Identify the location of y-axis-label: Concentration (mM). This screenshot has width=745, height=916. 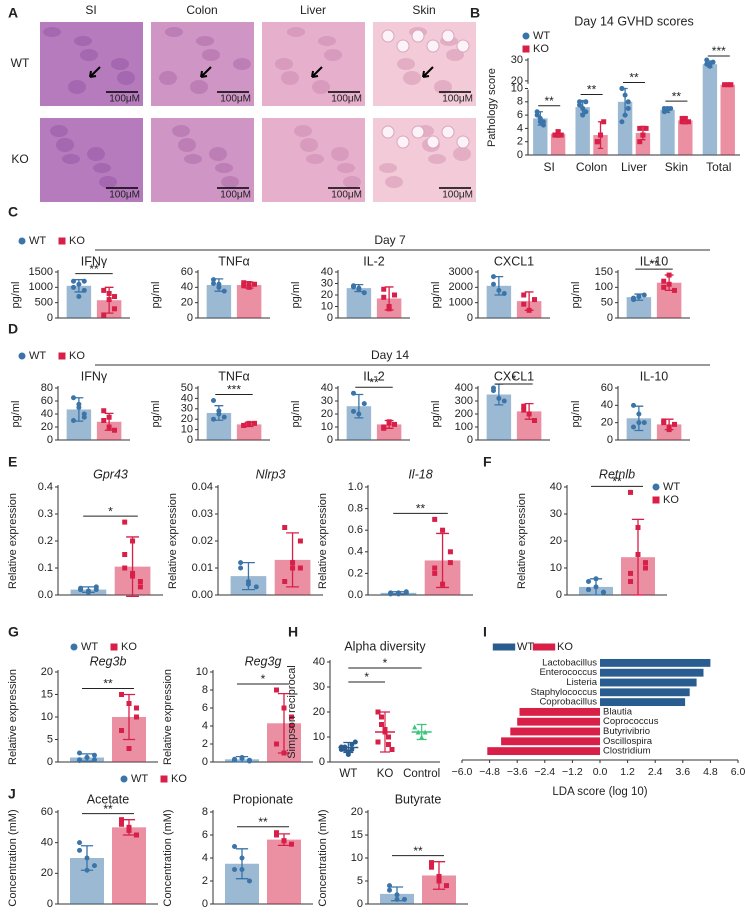
(13, 857).